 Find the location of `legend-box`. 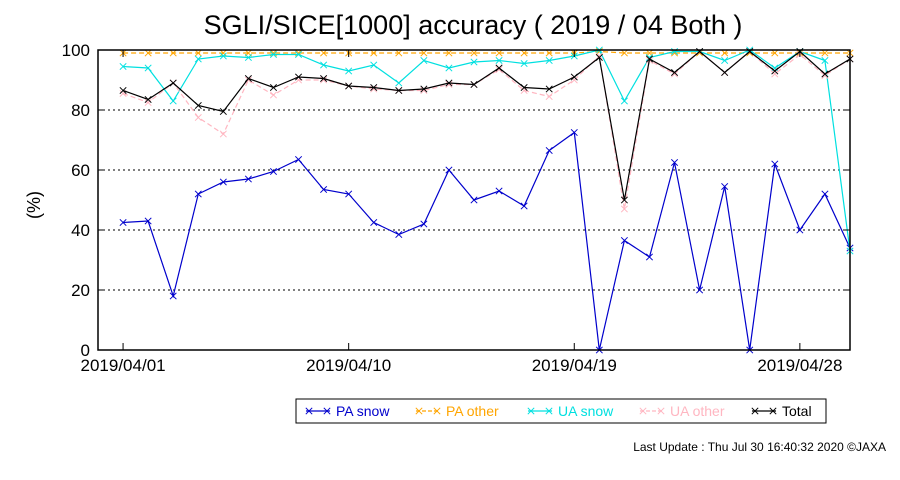

legend-box is located at coordinates (561, 411).